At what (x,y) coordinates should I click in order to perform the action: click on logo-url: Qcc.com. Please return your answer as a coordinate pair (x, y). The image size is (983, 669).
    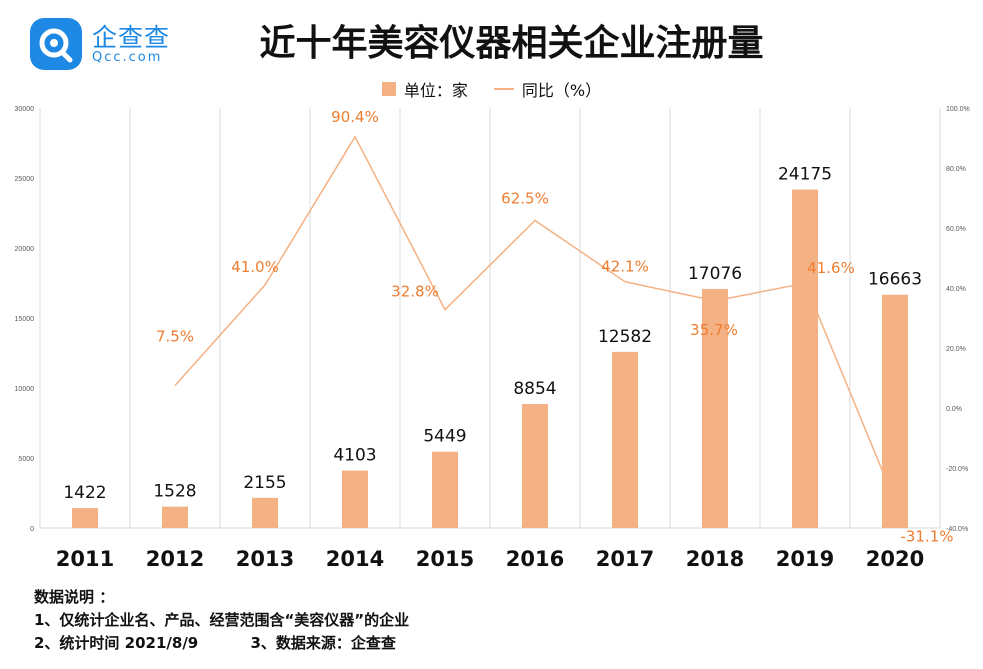
    Looking at the image, I should click on (127, 57).